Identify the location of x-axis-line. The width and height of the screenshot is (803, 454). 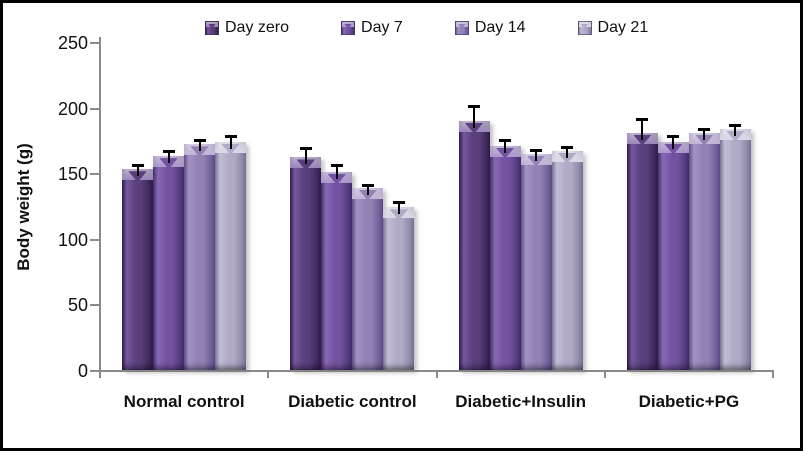
(432, 371).